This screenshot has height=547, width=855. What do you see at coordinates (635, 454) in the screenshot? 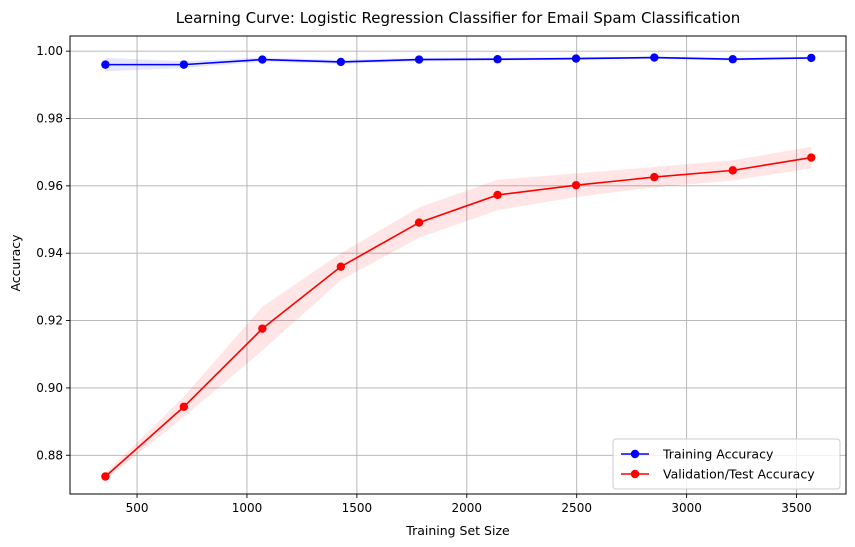
I see `legend-training-marker` at bounding box center [635, 454].